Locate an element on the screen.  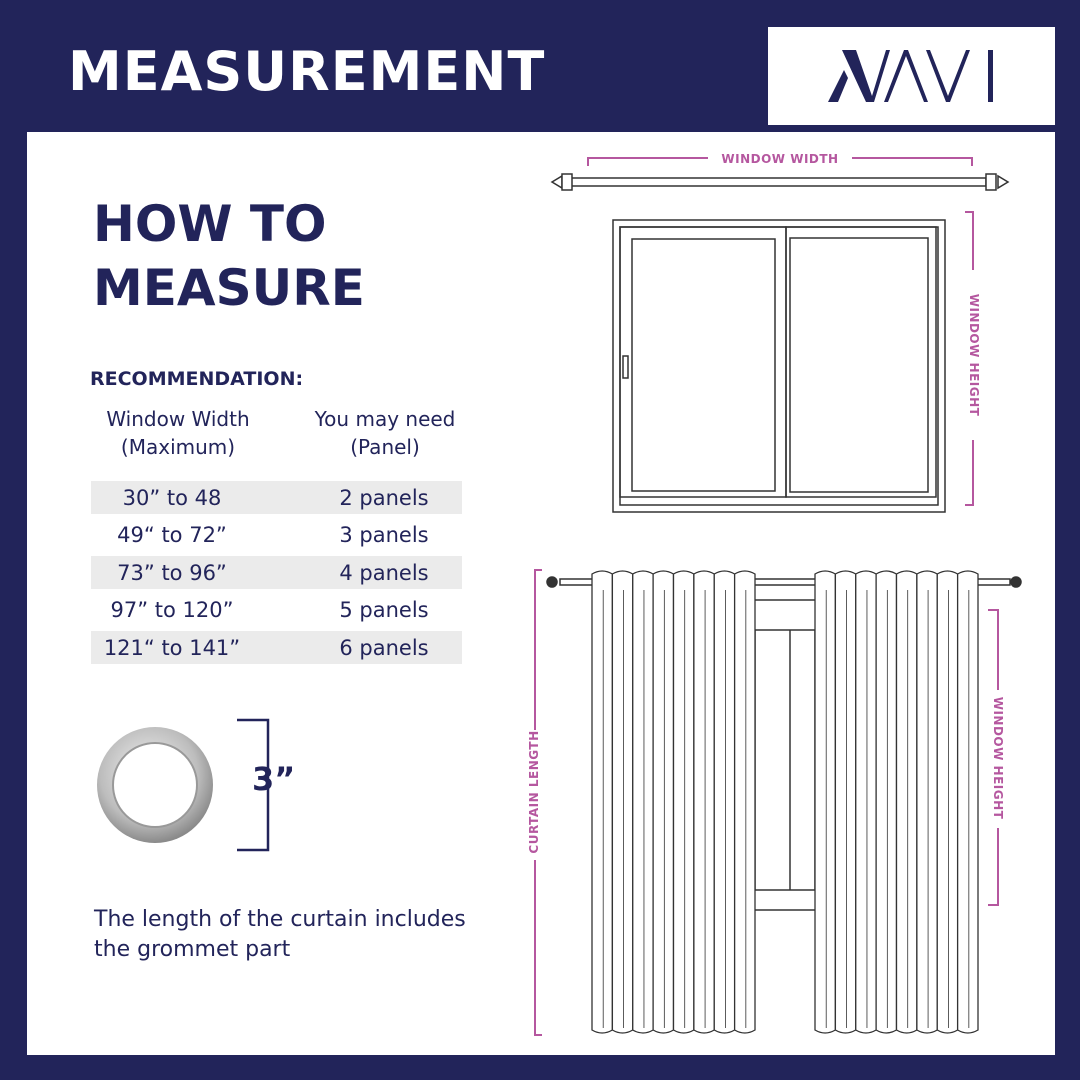
window-width-line is located at coordinates (780, 161).